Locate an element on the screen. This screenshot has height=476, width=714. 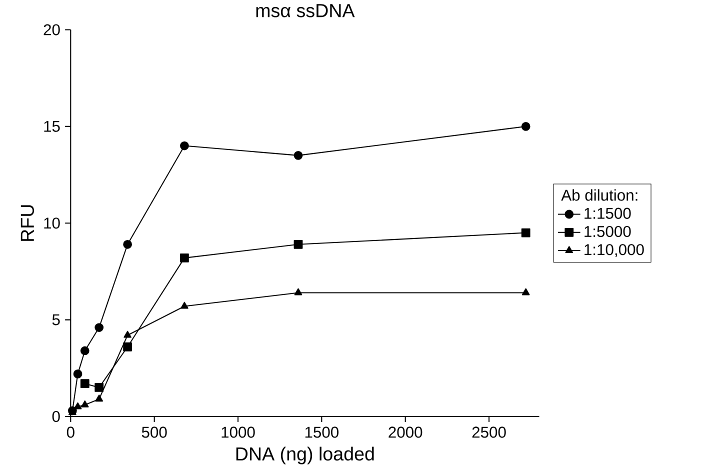
x-tick-label: 1500 is located at coordinates (322, 432).